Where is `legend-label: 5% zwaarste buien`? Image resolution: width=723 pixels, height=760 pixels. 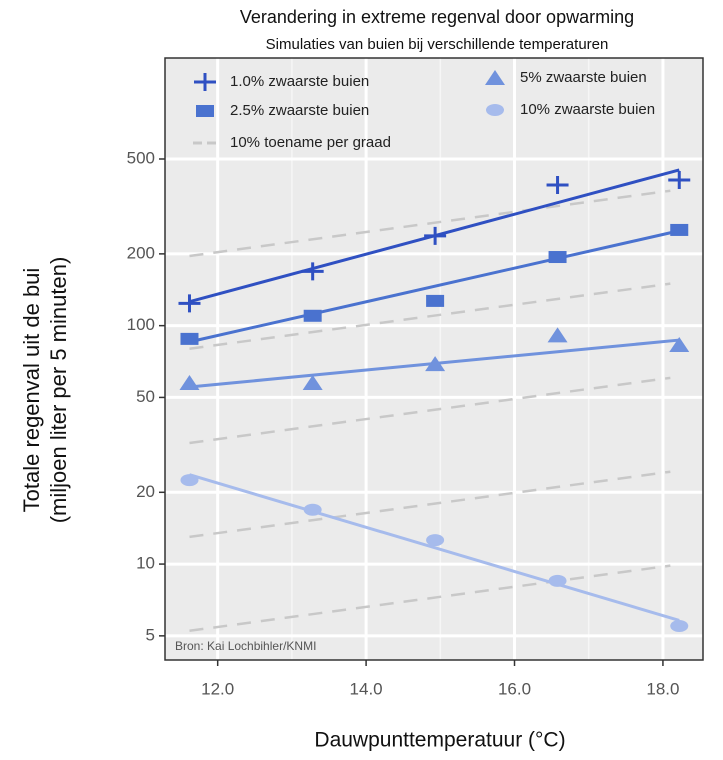 legend-label: 5% zwaarste buien is located at coordinates (583, 77).